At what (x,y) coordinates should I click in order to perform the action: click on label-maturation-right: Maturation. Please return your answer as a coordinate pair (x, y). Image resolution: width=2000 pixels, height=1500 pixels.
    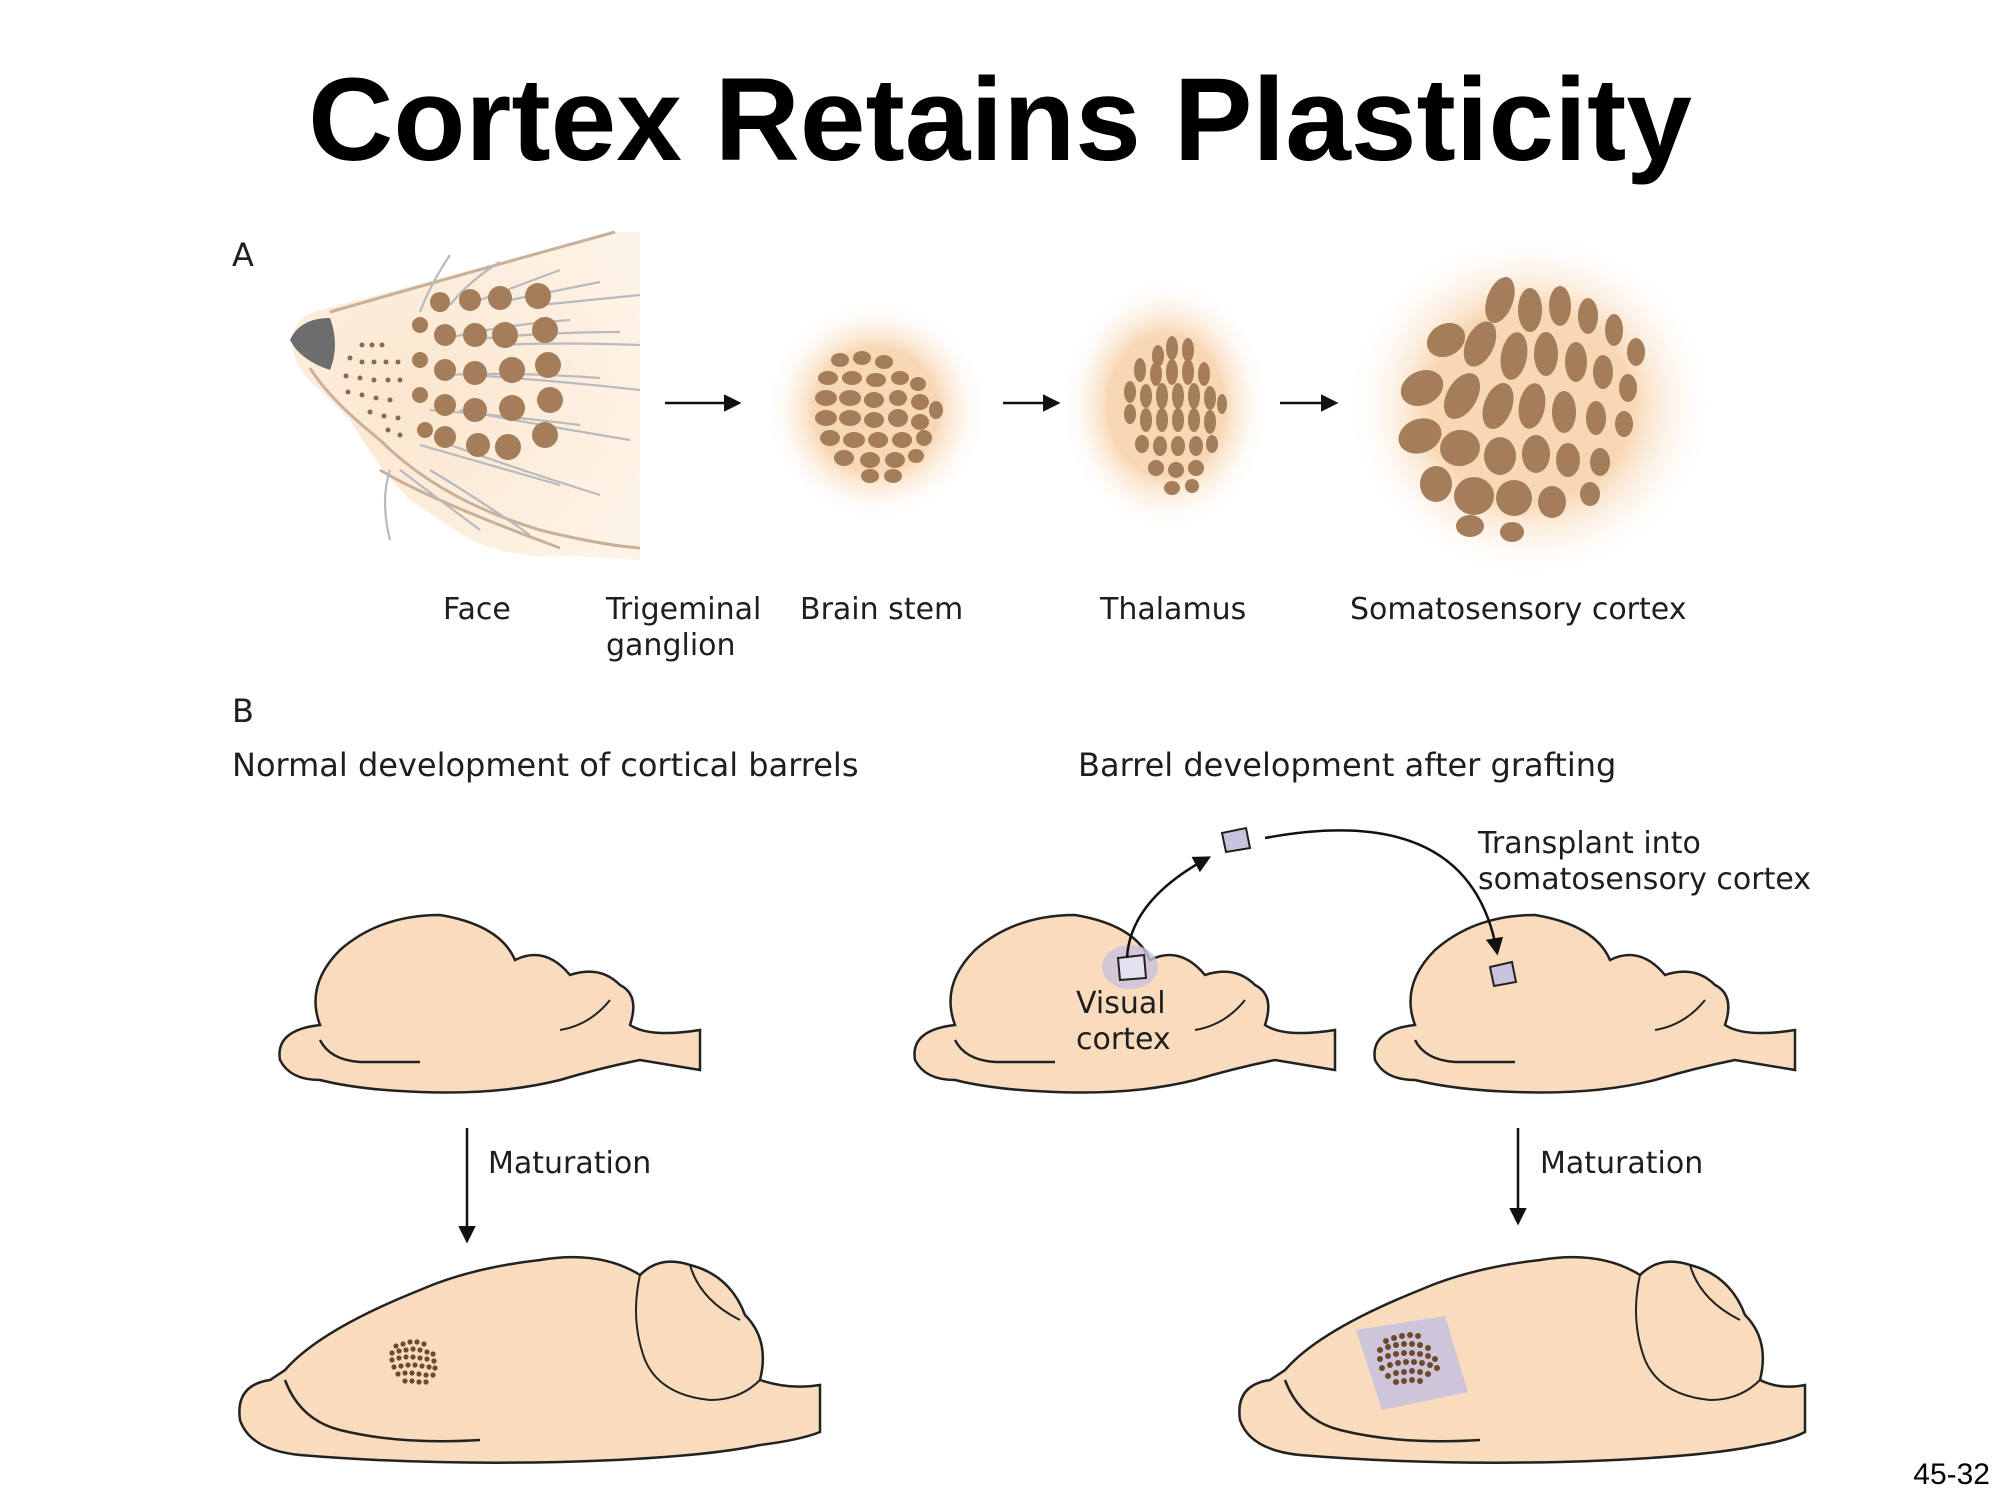
    Looking at the image, I should click on (1622, 1163).